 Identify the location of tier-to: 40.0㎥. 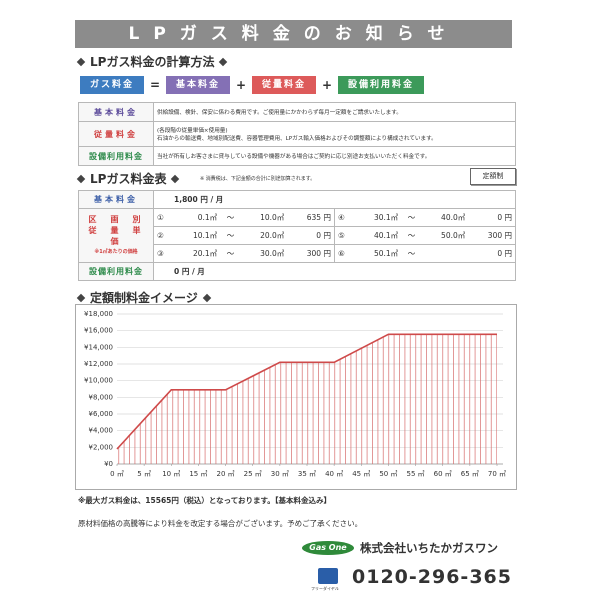
(445, 217).